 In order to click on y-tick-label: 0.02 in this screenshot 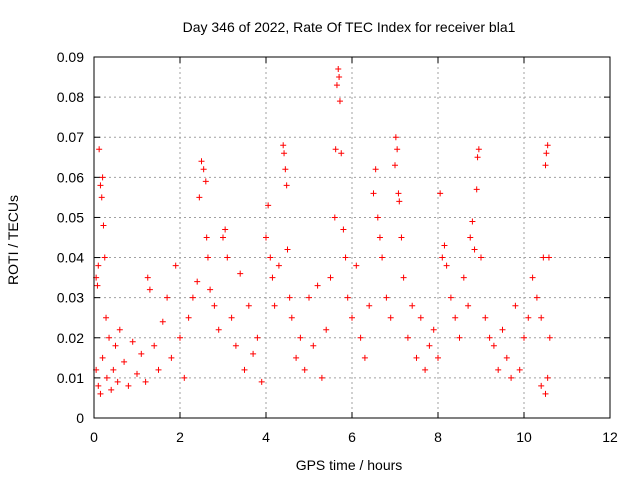, I will do `click(70, 338)`.